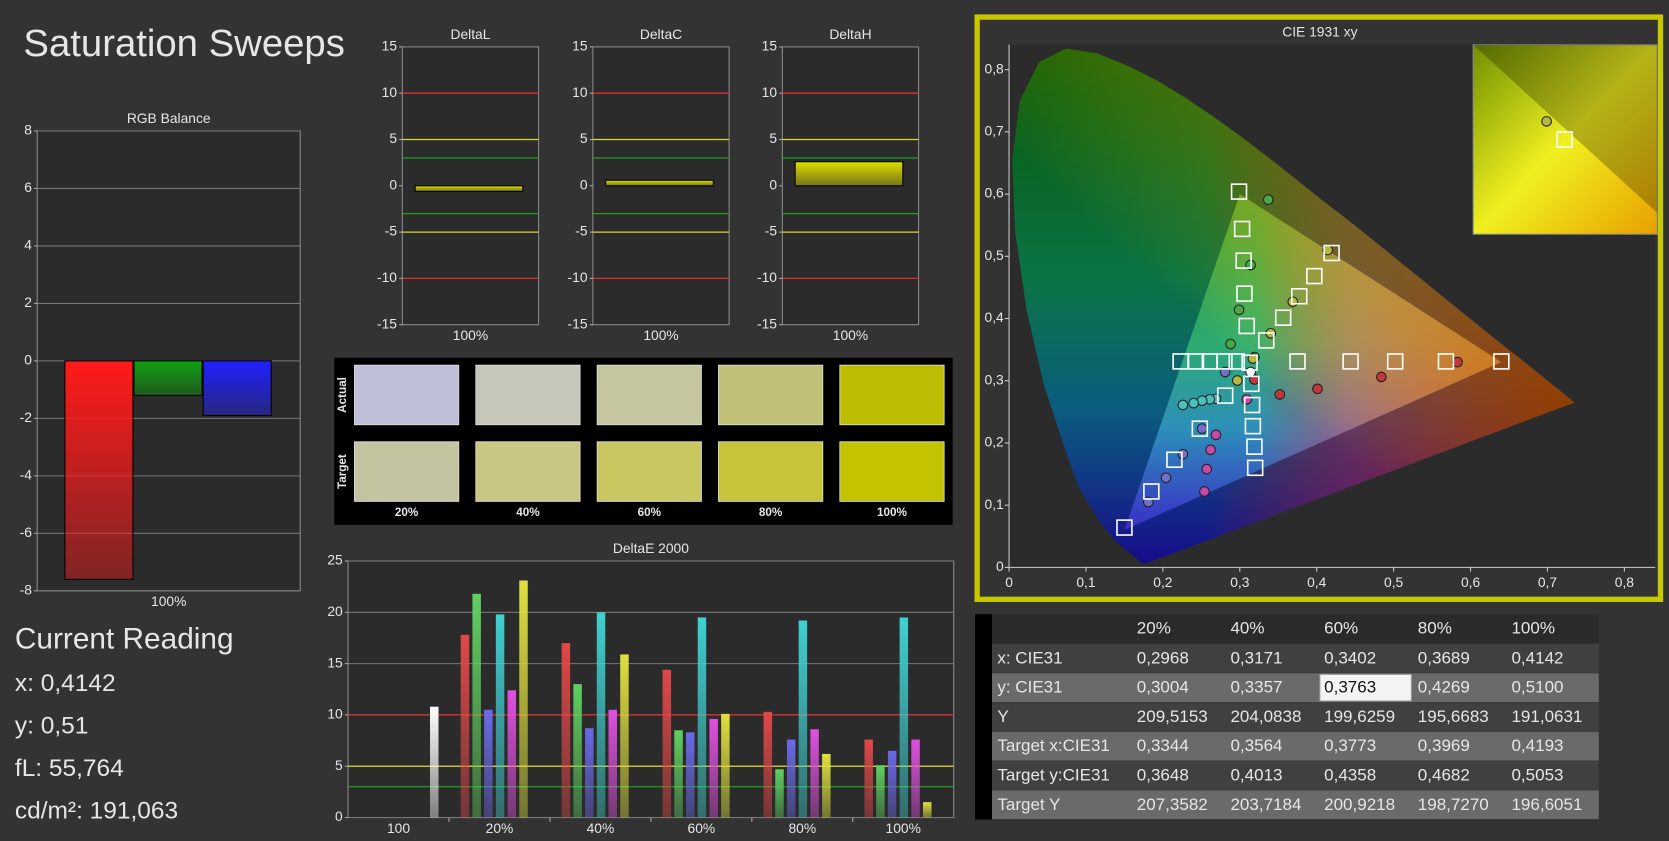 This screenshot has width=1669, height=841. Describe the element at coordinates (1163, 745) in the screenshot. I see `table-cell: 0,3344` at that location.